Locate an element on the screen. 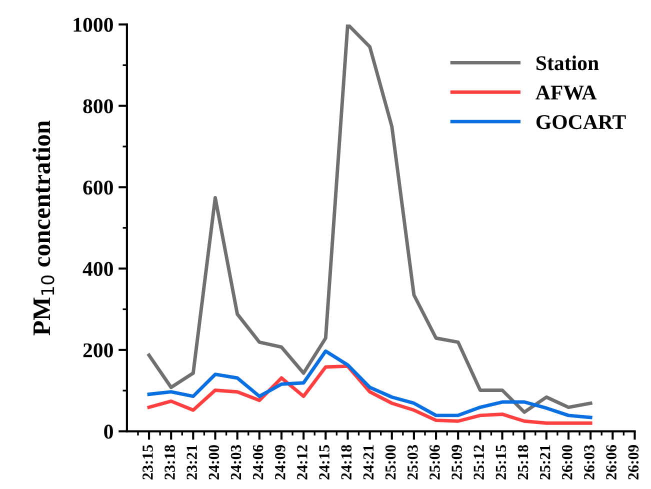 The width and height of the screenshot is (651, 489). x-tick-label: 24:03 is located at coordinates (236, 462).